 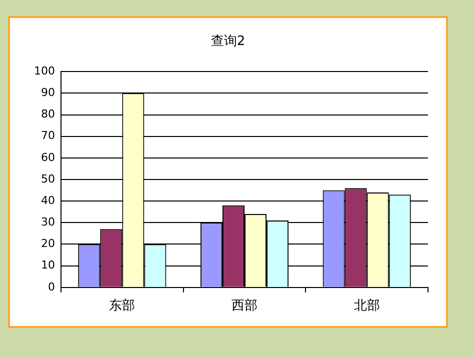 What do you see at coordinates (47, 135) in the screenshot?
I see `y-tick-label: 70` at bounding box center [47, 135].